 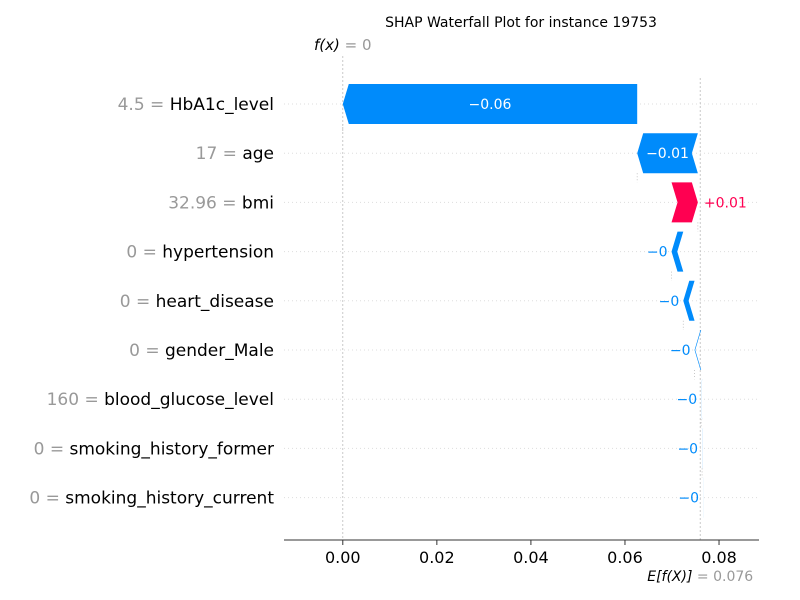 I want to click on feature-label-bmi: 32.96 = bmi, so click(x=221, y=203).